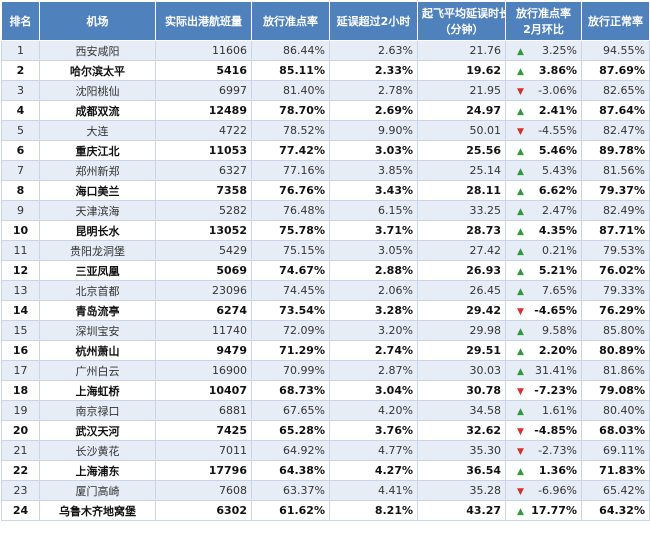 The image size is (650, 533). Describe the element at coordinates (203, 90) in the screenshot. I see `flights-cell: 6997` at that location.